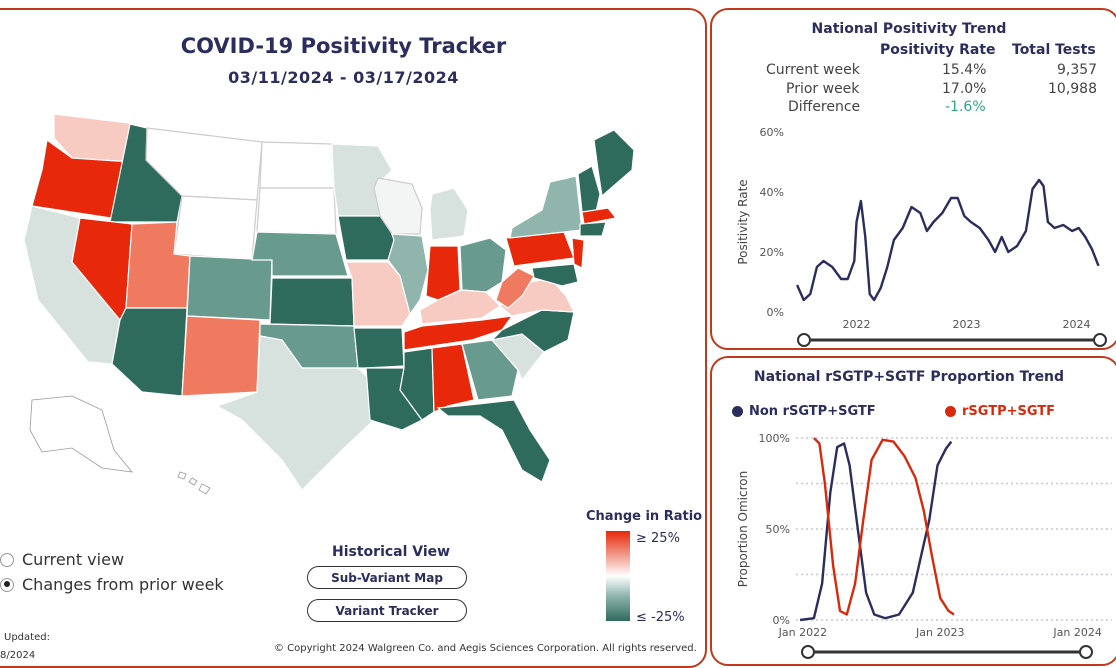 This screenshot has height=668, width=1116. What do you see at coordinates (73, 559) in the screenshot?
I see `view-option-current-label: Current view` at bounding box center [73, 559].